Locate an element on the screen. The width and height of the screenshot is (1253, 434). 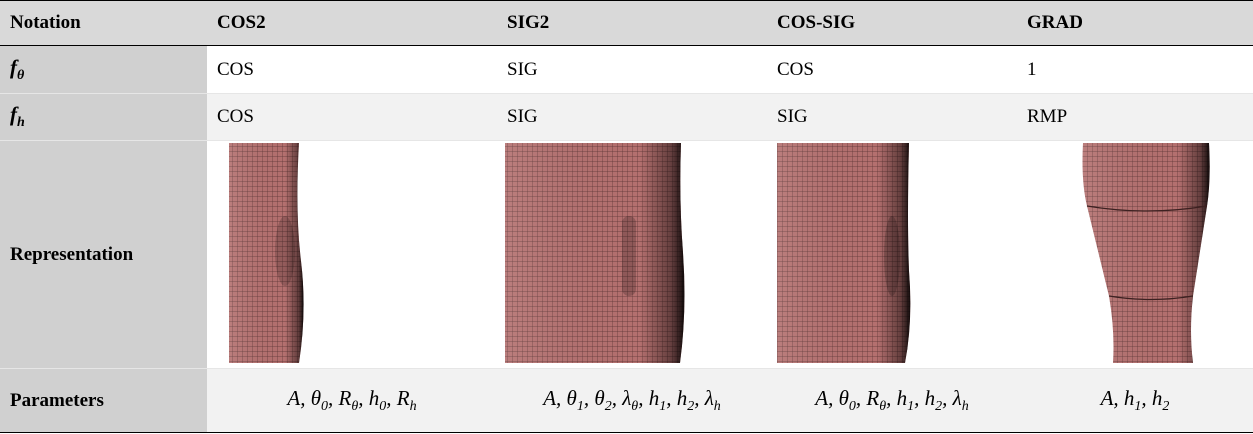
param-cell: A, θ0, Rθ, h0, Rh is located at coordinates (352, 400).